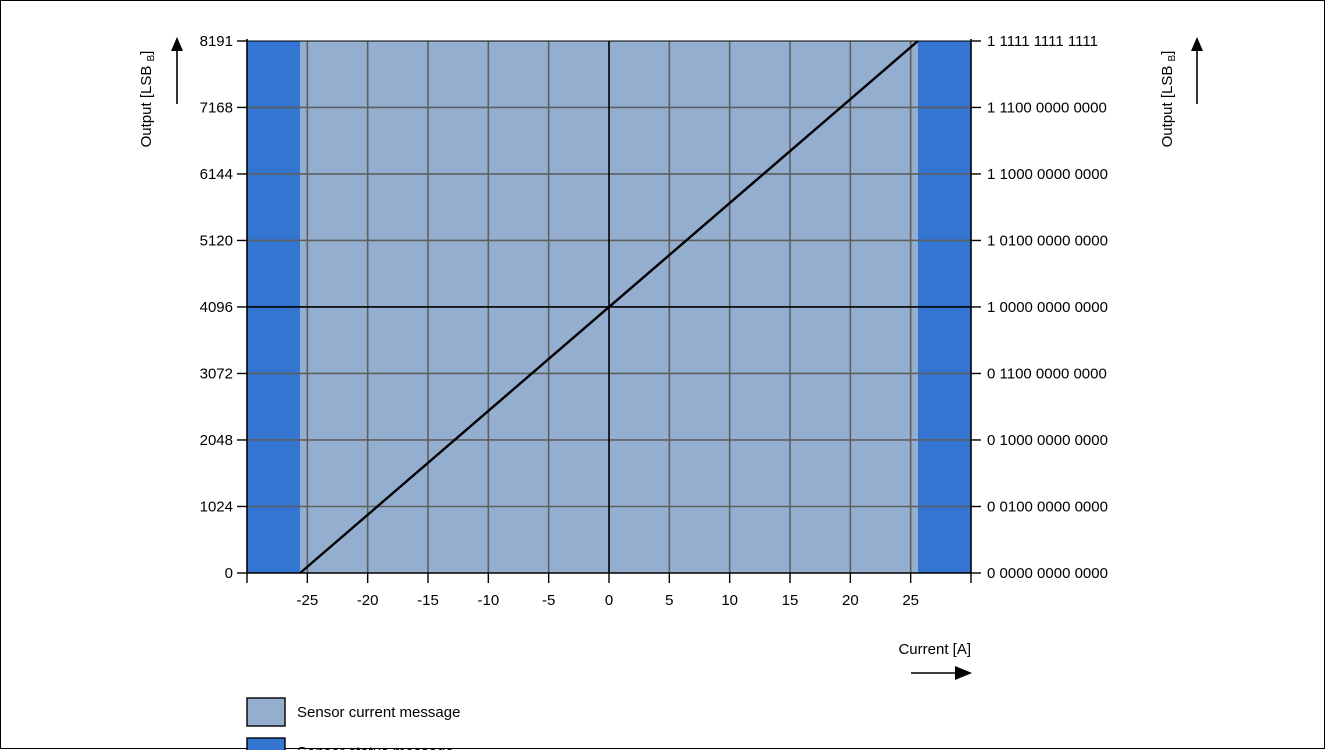  I want to click on x-tick-label: -15, so click(428, 600).